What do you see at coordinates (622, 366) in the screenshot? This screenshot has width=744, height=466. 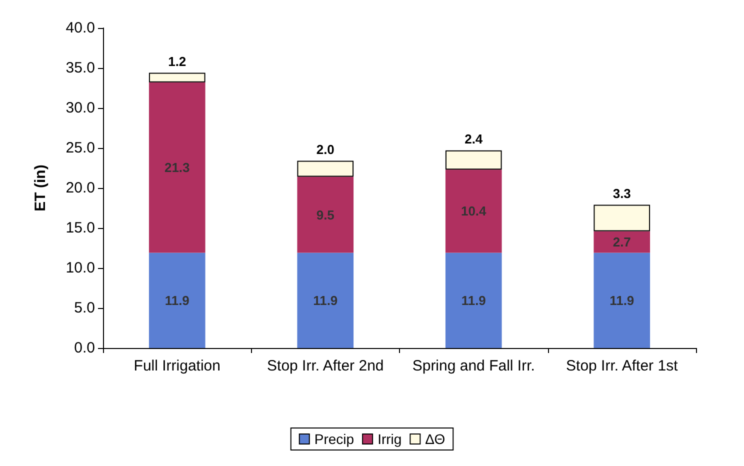 I see `x-tick-label: Stop Irr. After 1st` at bounding box center [622, 366].